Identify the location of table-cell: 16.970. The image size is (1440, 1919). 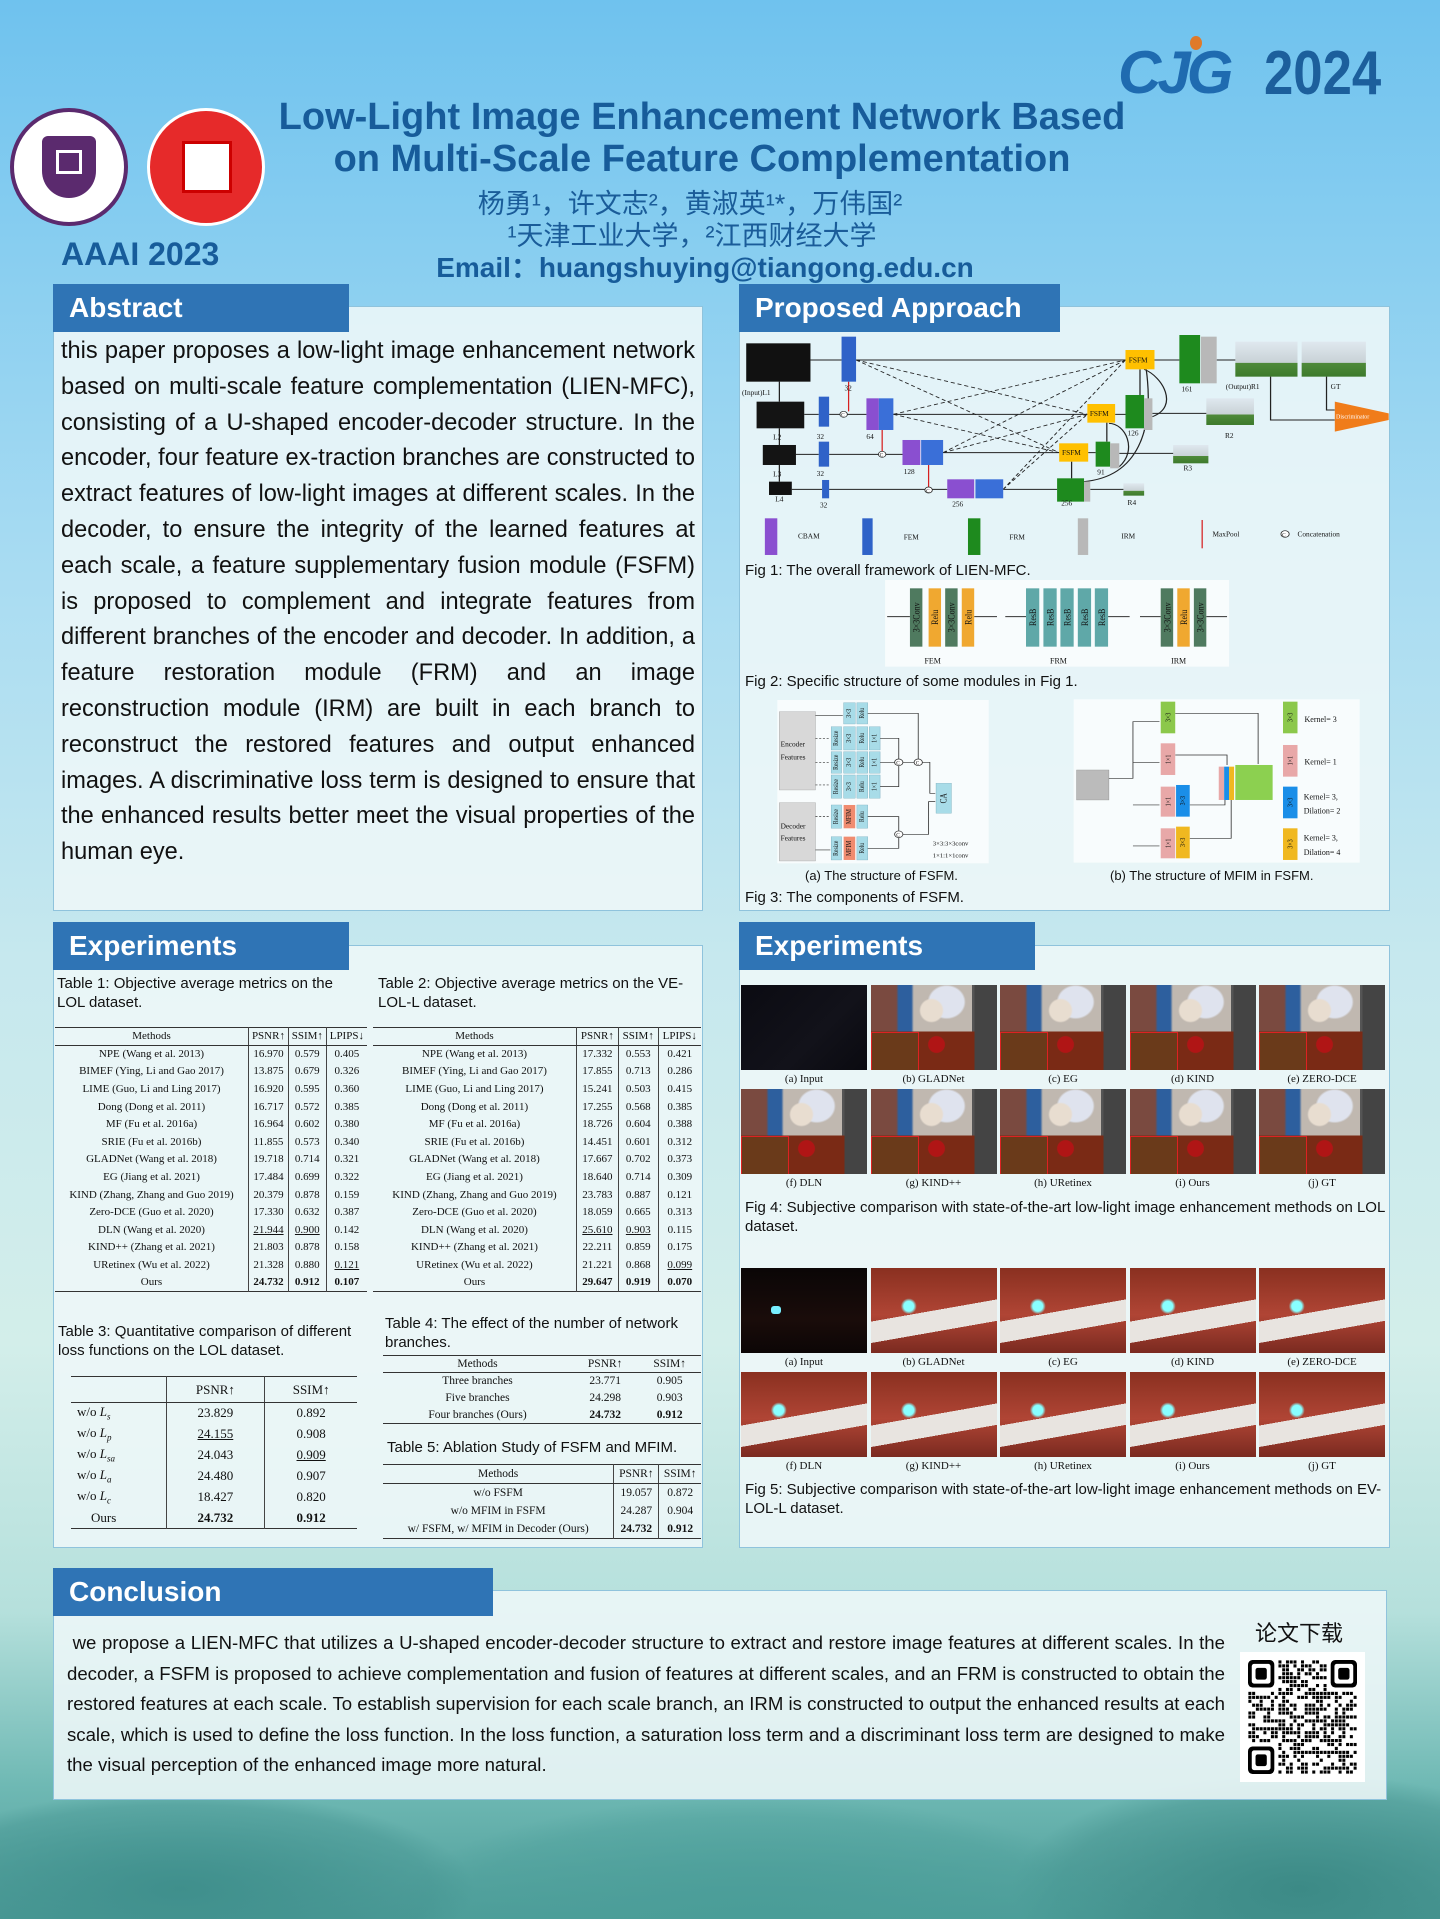
(268, 1054).